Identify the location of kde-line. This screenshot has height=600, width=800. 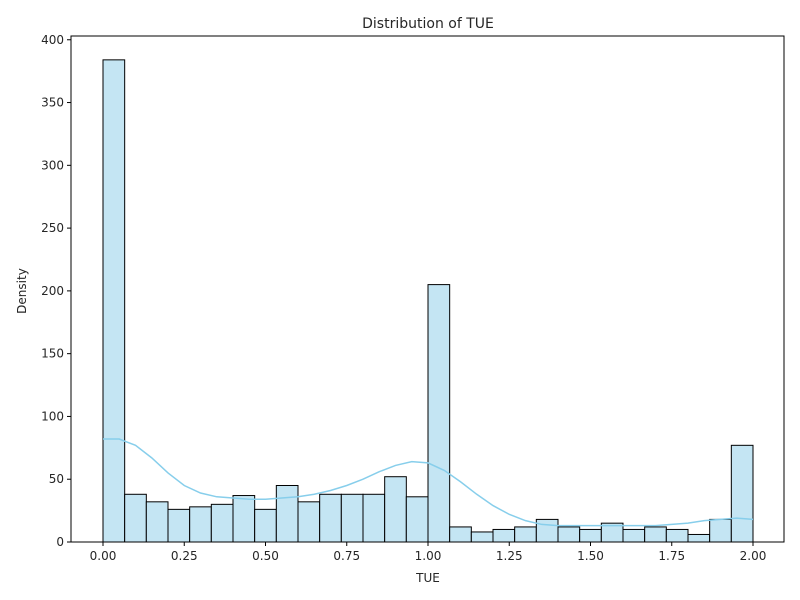
(428, 482).